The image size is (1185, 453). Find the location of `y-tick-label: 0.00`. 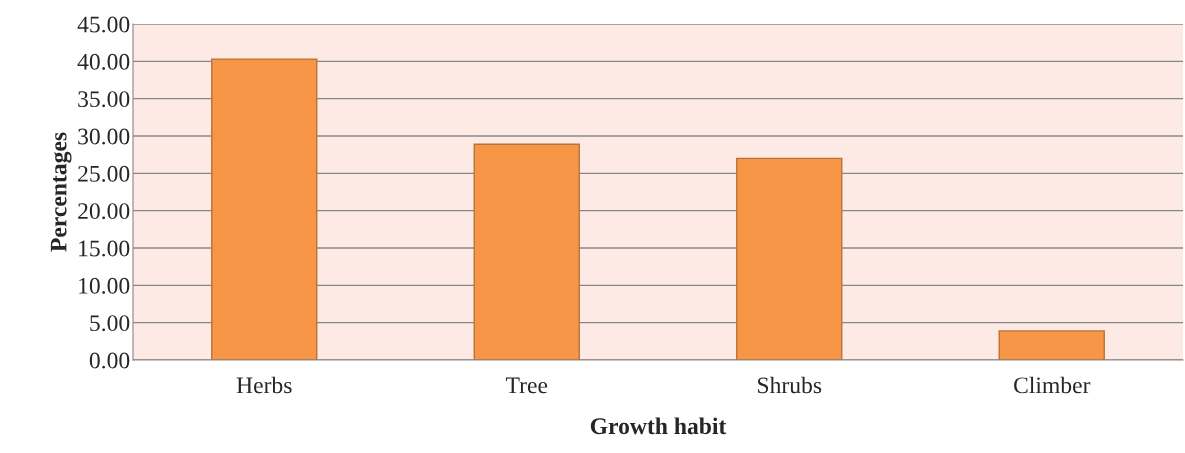

y-tick-label: 0.00 is located at coordinates (109, 360).